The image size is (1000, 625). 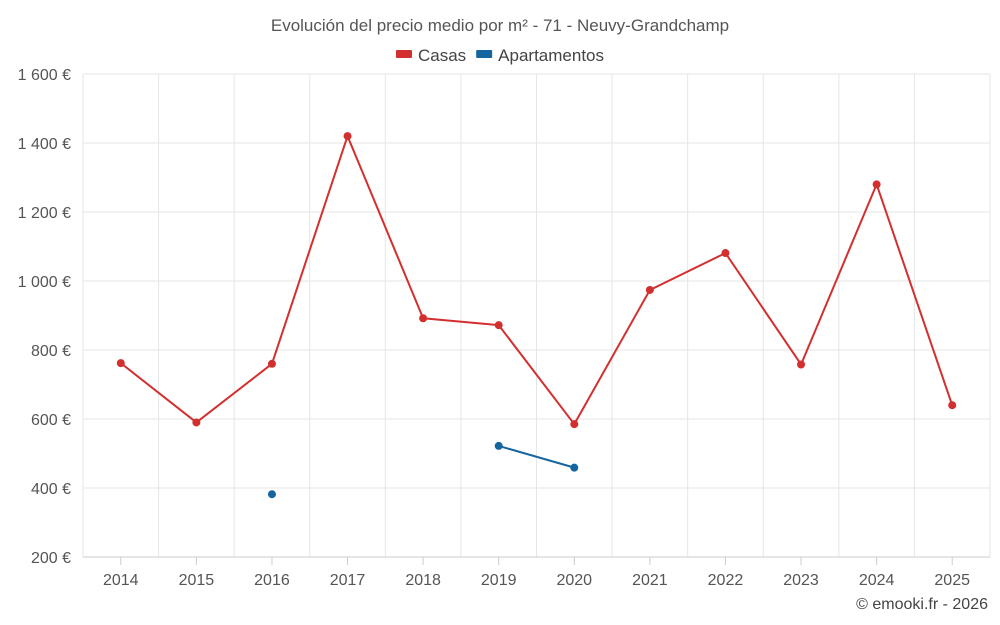 What do you see at coordinates (51, 489) in the screenshot?
I see `y-tick-label: 400 €` at bounding box center [51, 489].